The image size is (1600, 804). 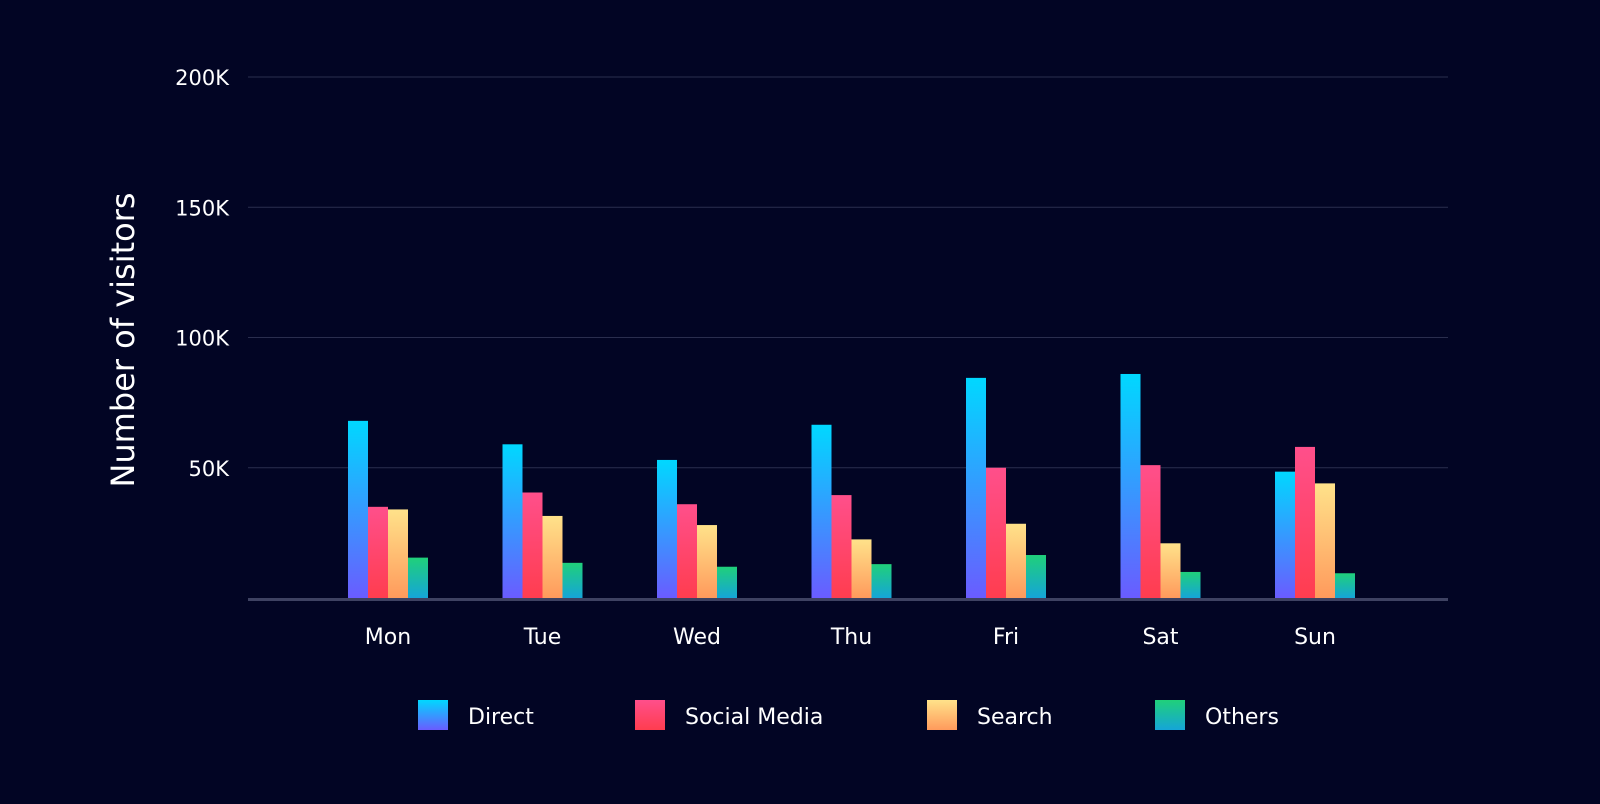 I want to click on x-axis-ticks: Mon Tue Wed Thu Fri Sat Sun, so click(x=850, y=637).